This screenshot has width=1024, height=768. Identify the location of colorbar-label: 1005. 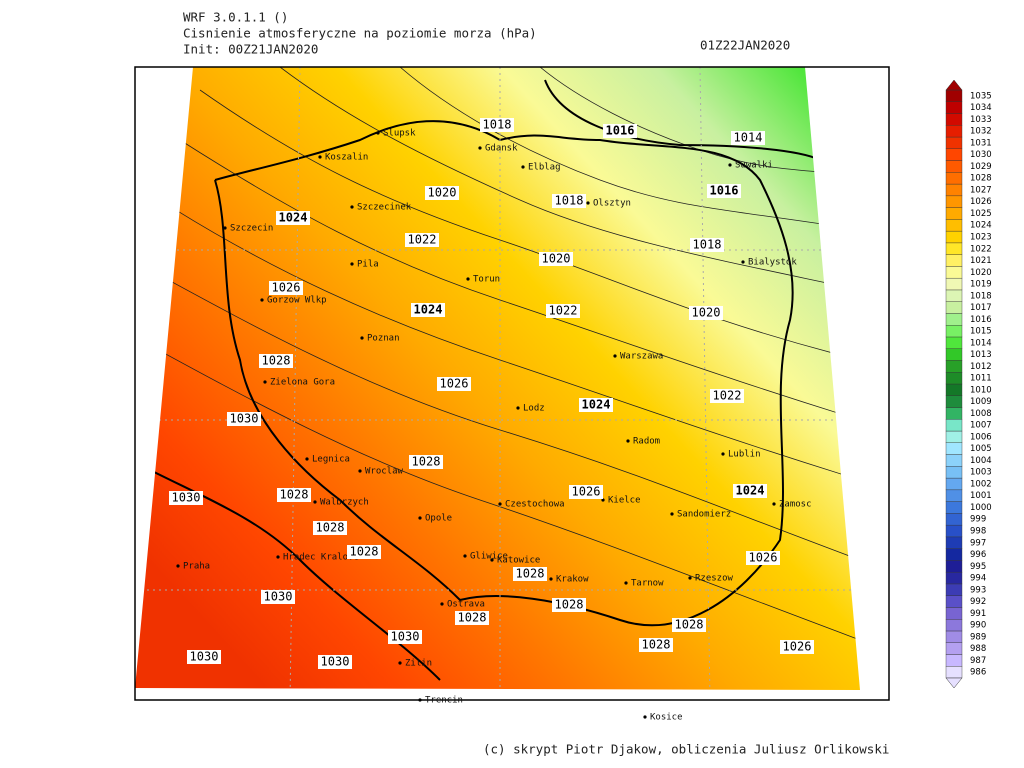
(981, 449).